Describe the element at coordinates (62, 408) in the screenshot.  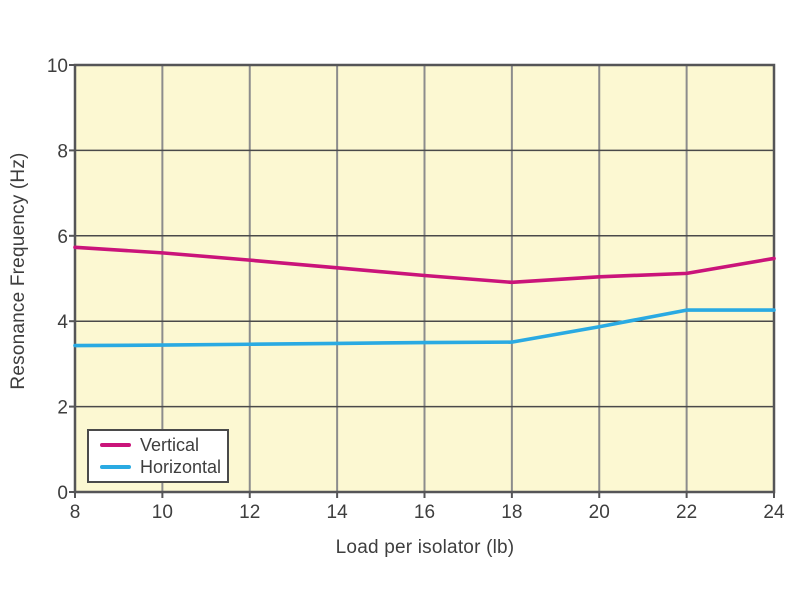
I see `y-tick-label: 2` at that location.